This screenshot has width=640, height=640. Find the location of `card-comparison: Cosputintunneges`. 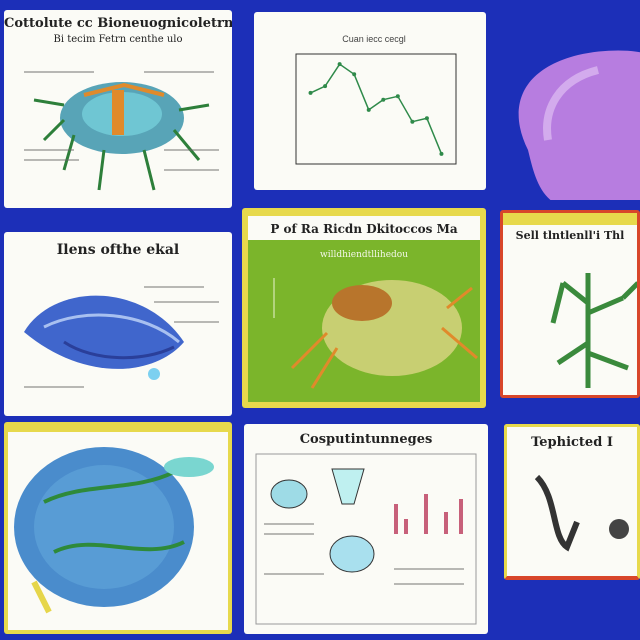

card-comparison: Cosputintunneges is located at coordinates (366, 529).